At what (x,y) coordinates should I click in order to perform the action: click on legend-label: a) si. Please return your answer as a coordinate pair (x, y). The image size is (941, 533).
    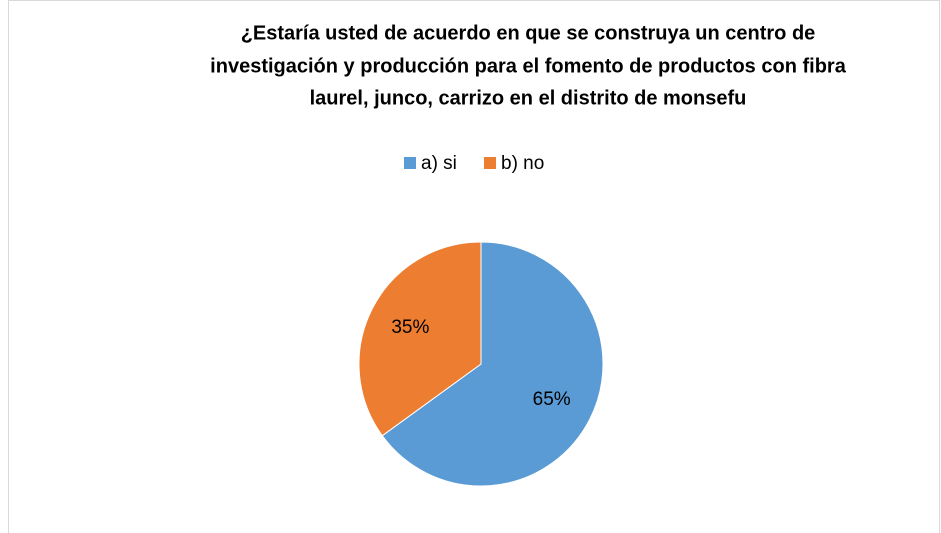
    Looking at the image, I should click on (439, 163).